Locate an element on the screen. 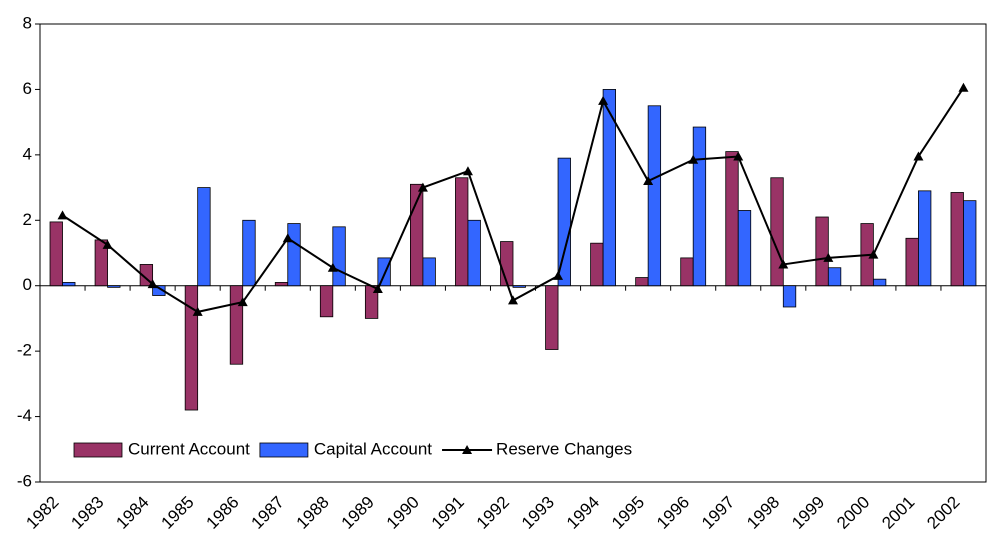 This screenshot has height=546, width=988. legend-label: Current Account is located at coordinates (189, 448).